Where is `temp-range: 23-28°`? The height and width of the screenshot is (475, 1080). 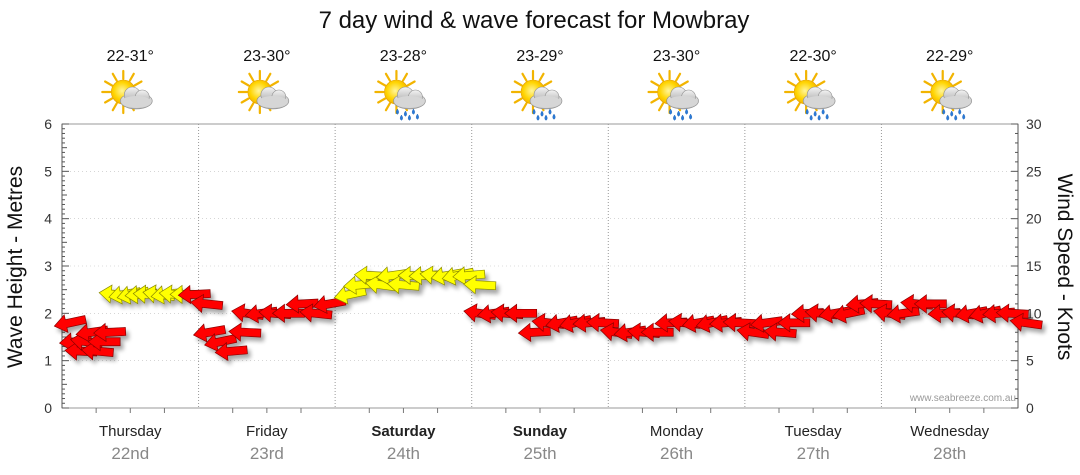 temp-range: 23-28° is located at coordinates (403, 56).